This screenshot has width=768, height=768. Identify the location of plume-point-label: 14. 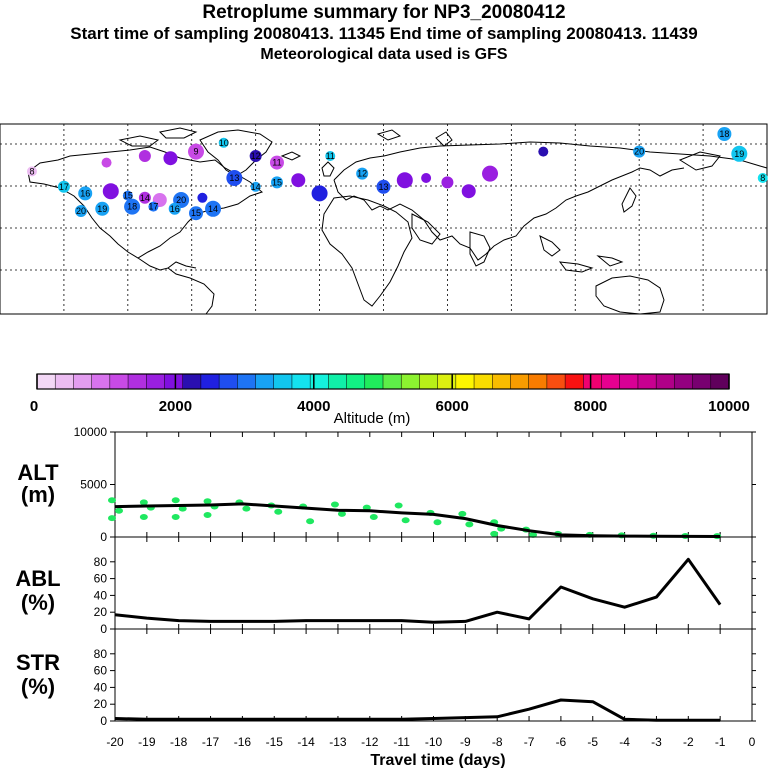
(145, 198).